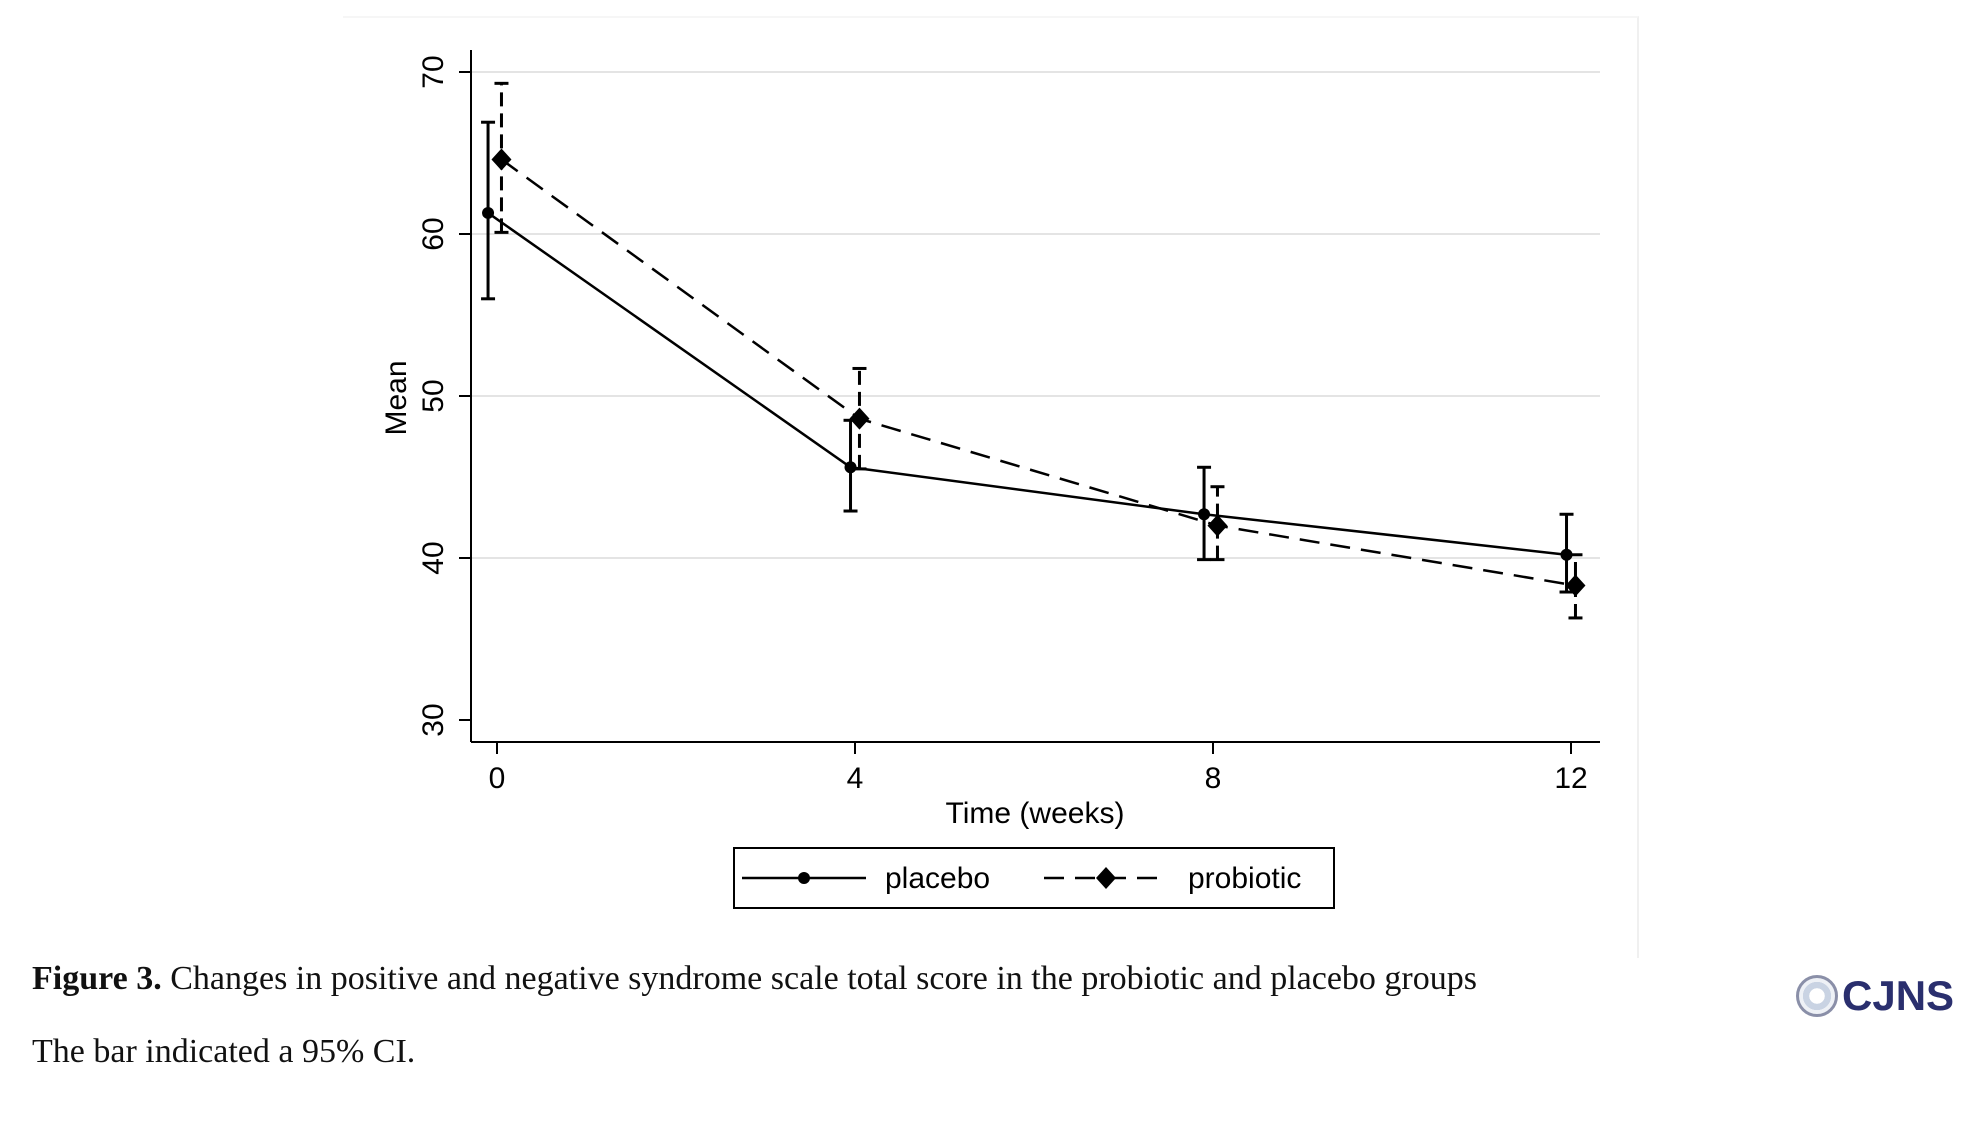 Image resolution: width=1987 pixels, height=1124 pixels. Describe the element at coordinates (433, 71) in the screenshot. I see `y-tick-label-70: 70` at that location.